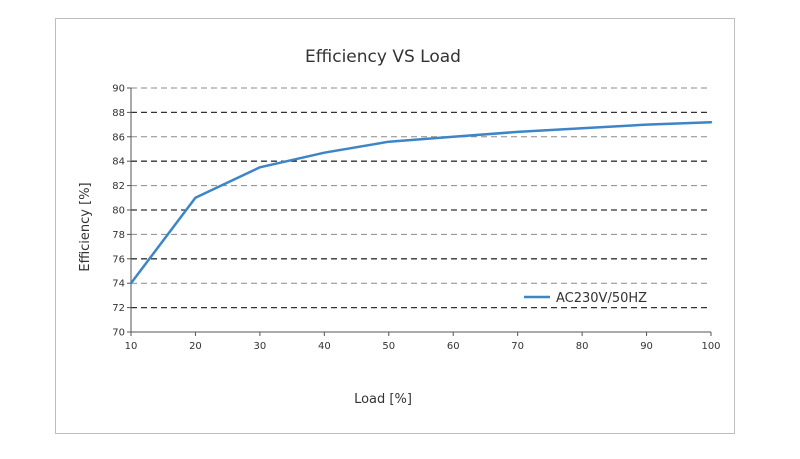 Image resolution: width=800 pixels, height=459 pixels. I want to click on y-tick-label: 88, so click(118, 113).